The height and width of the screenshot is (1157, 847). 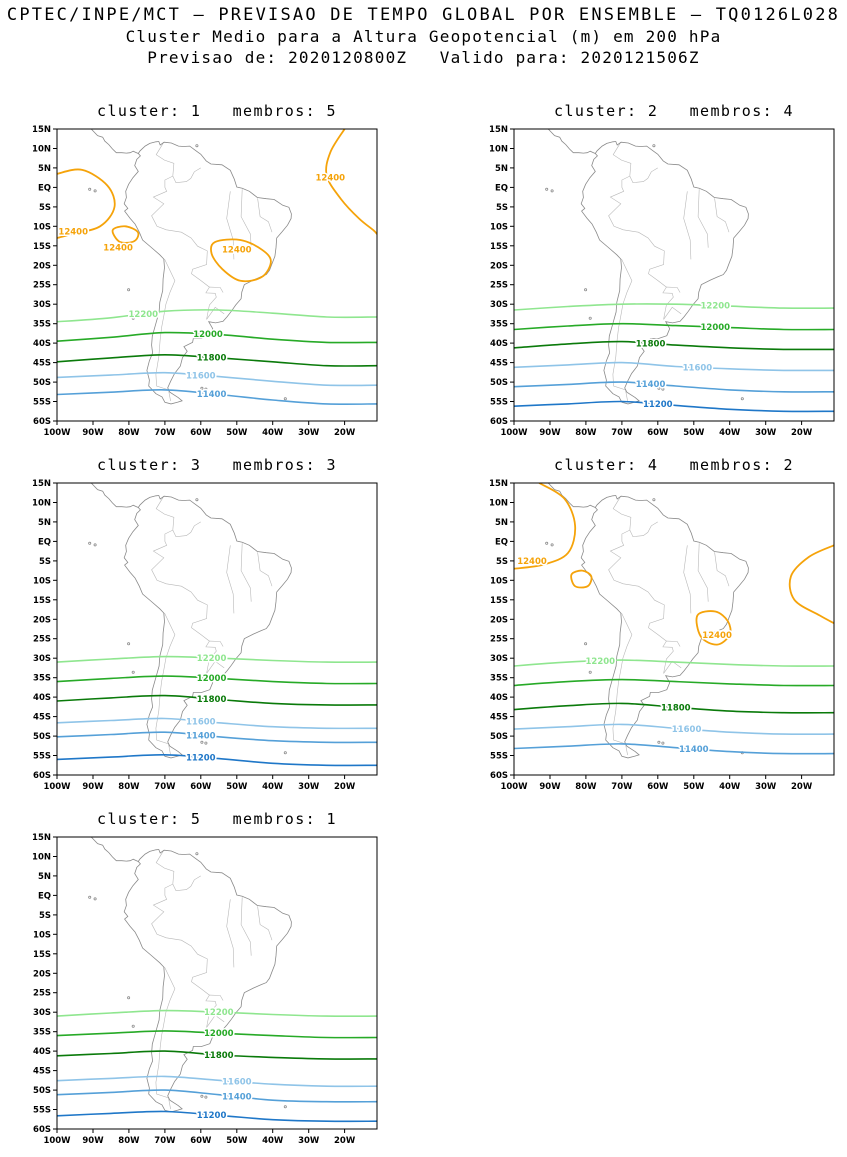 What do you see at coordinates (674, 111) in the screenshot?
I see `panel-title-cluster-2: cluster: 2 membros: 4` at bounding box center [674, 111].